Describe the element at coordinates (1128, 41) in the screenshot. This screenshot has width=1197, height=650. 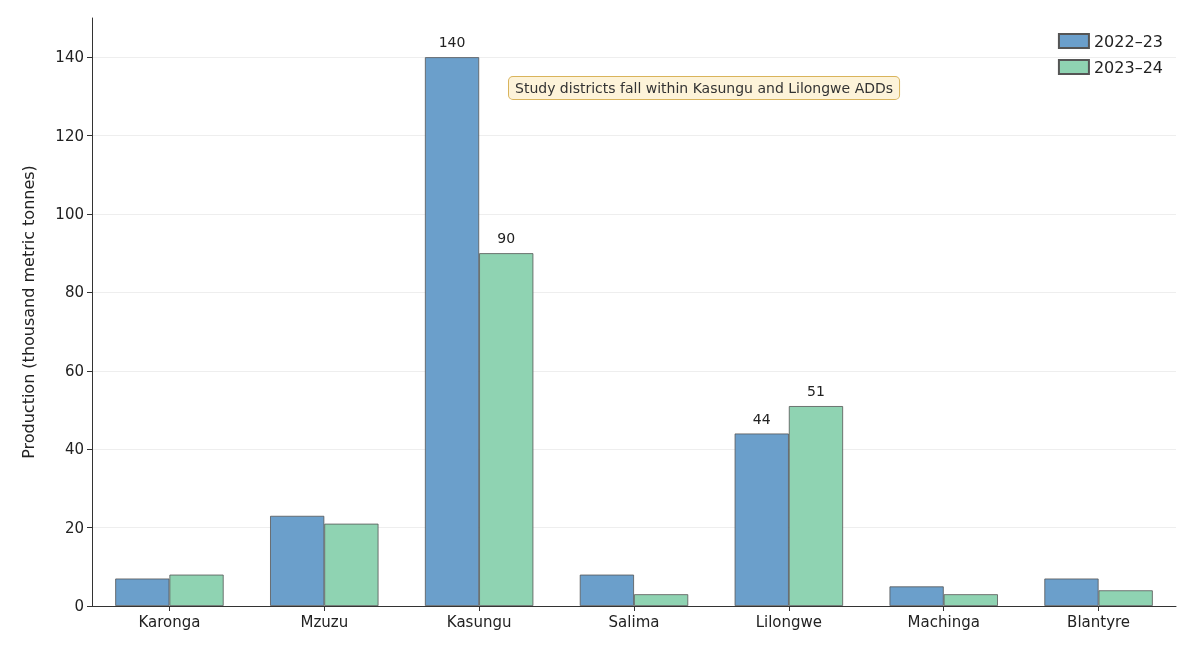
I see `legend-label: 2022–23` at that location.